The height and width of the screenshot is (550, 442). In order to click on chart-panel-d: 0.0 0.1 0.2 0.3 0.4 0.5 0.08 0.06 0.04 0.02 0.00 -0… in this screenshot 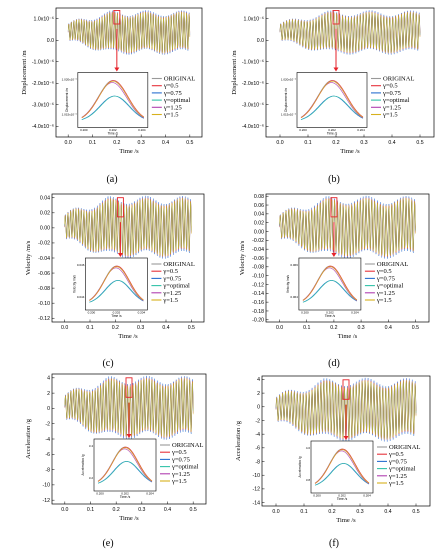, I will do `click(334, 281)`.